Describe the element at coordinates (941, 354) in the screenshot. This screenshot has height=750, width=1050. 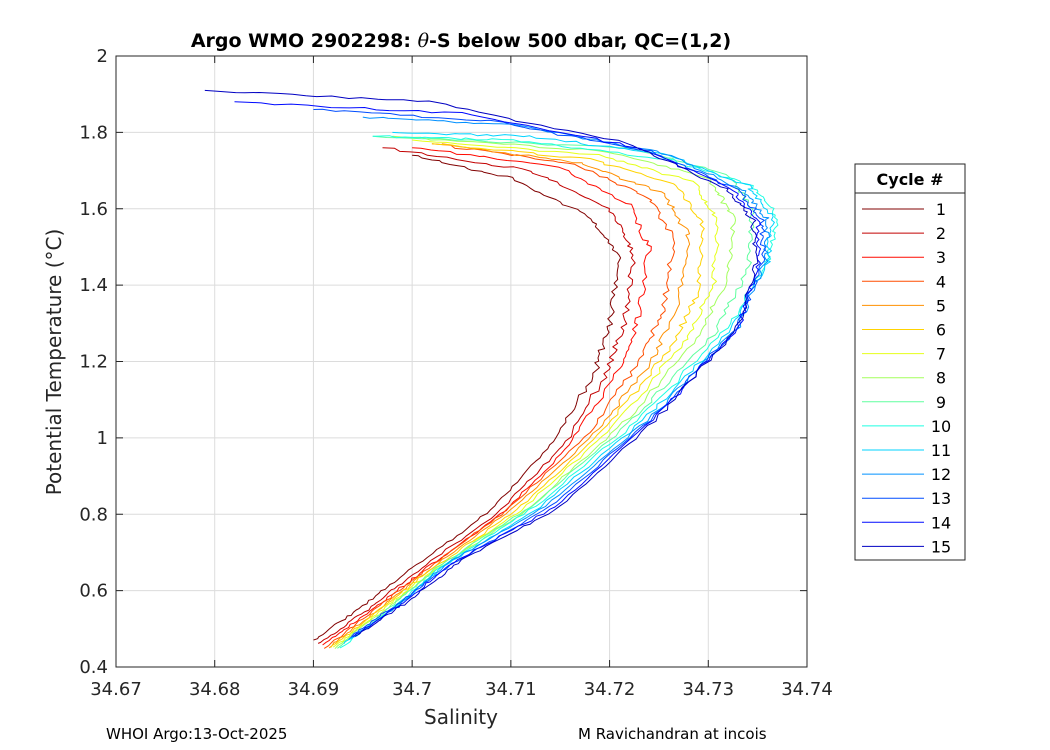
I see `legend-label-cycle-7: 7` at that location.